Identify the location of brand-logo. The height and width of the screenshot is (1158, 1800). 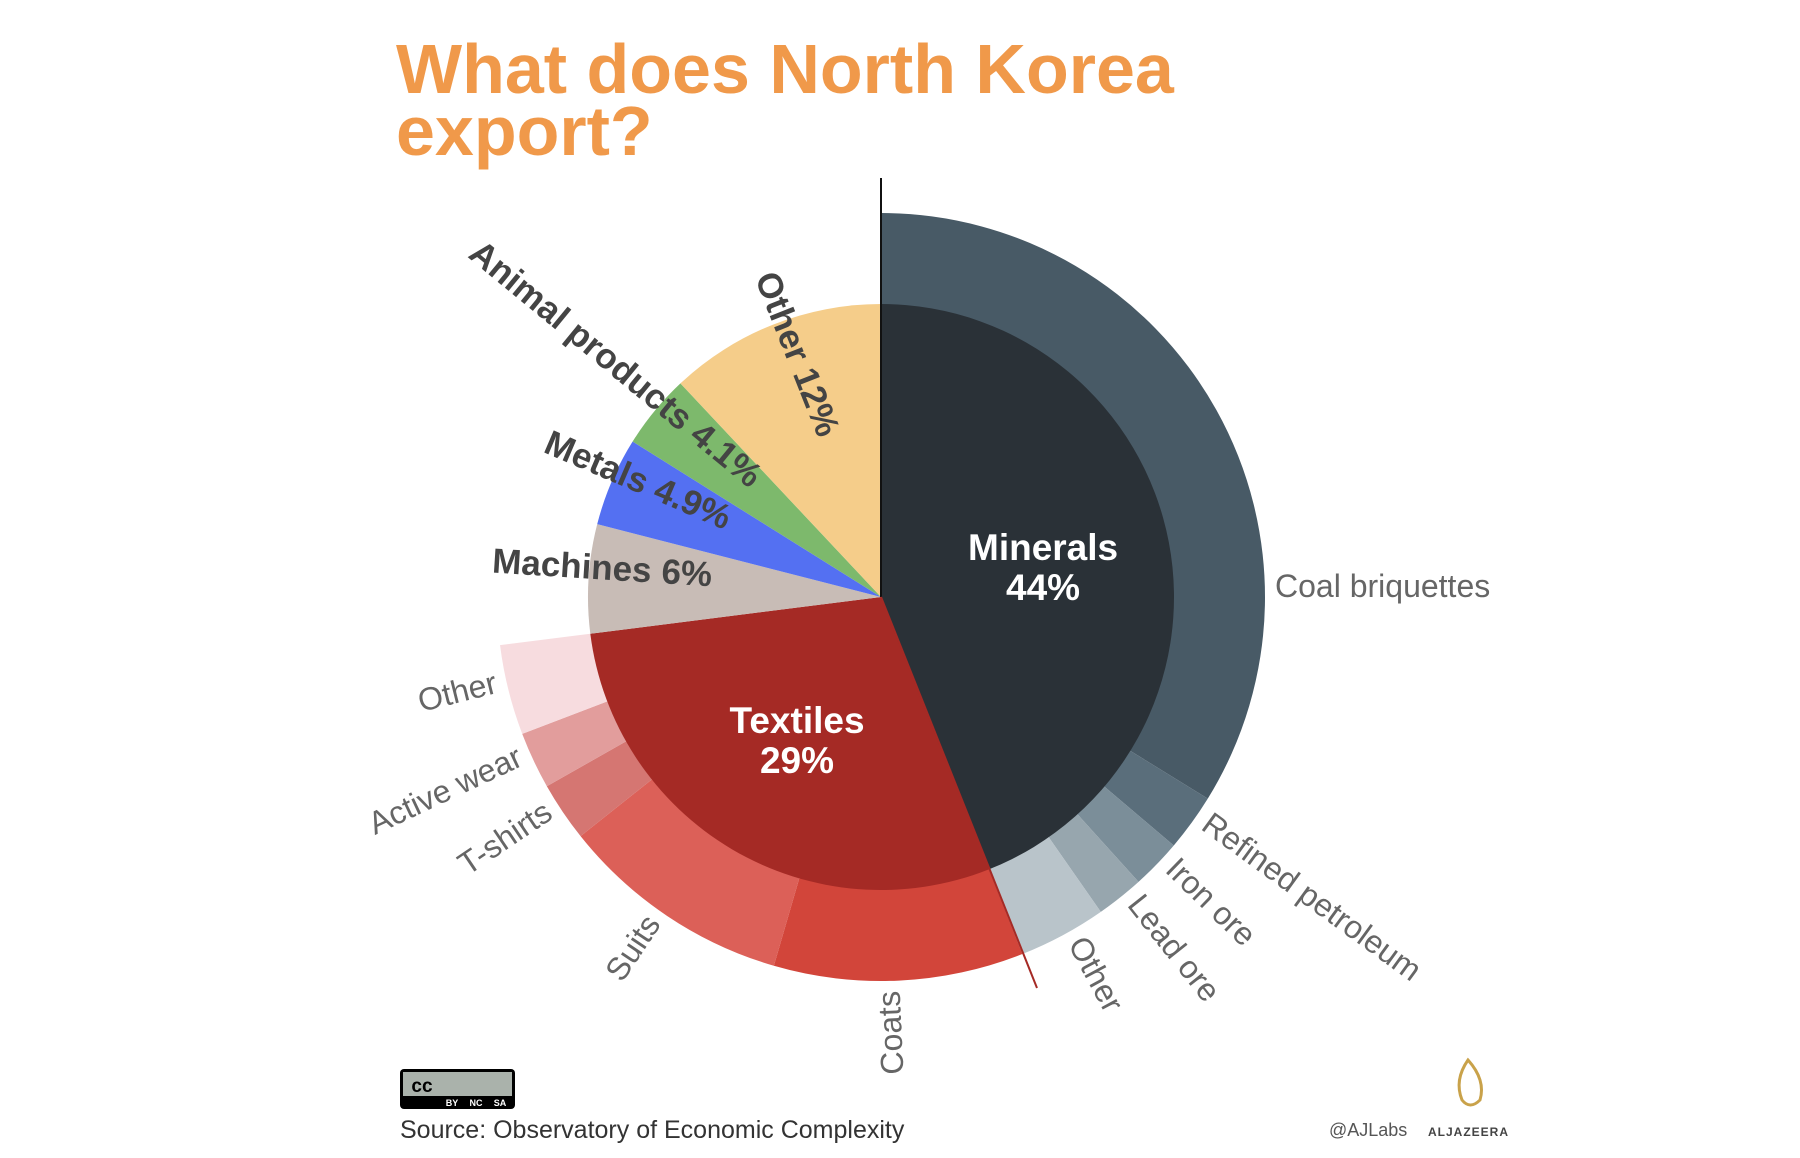
(1470, 1082).